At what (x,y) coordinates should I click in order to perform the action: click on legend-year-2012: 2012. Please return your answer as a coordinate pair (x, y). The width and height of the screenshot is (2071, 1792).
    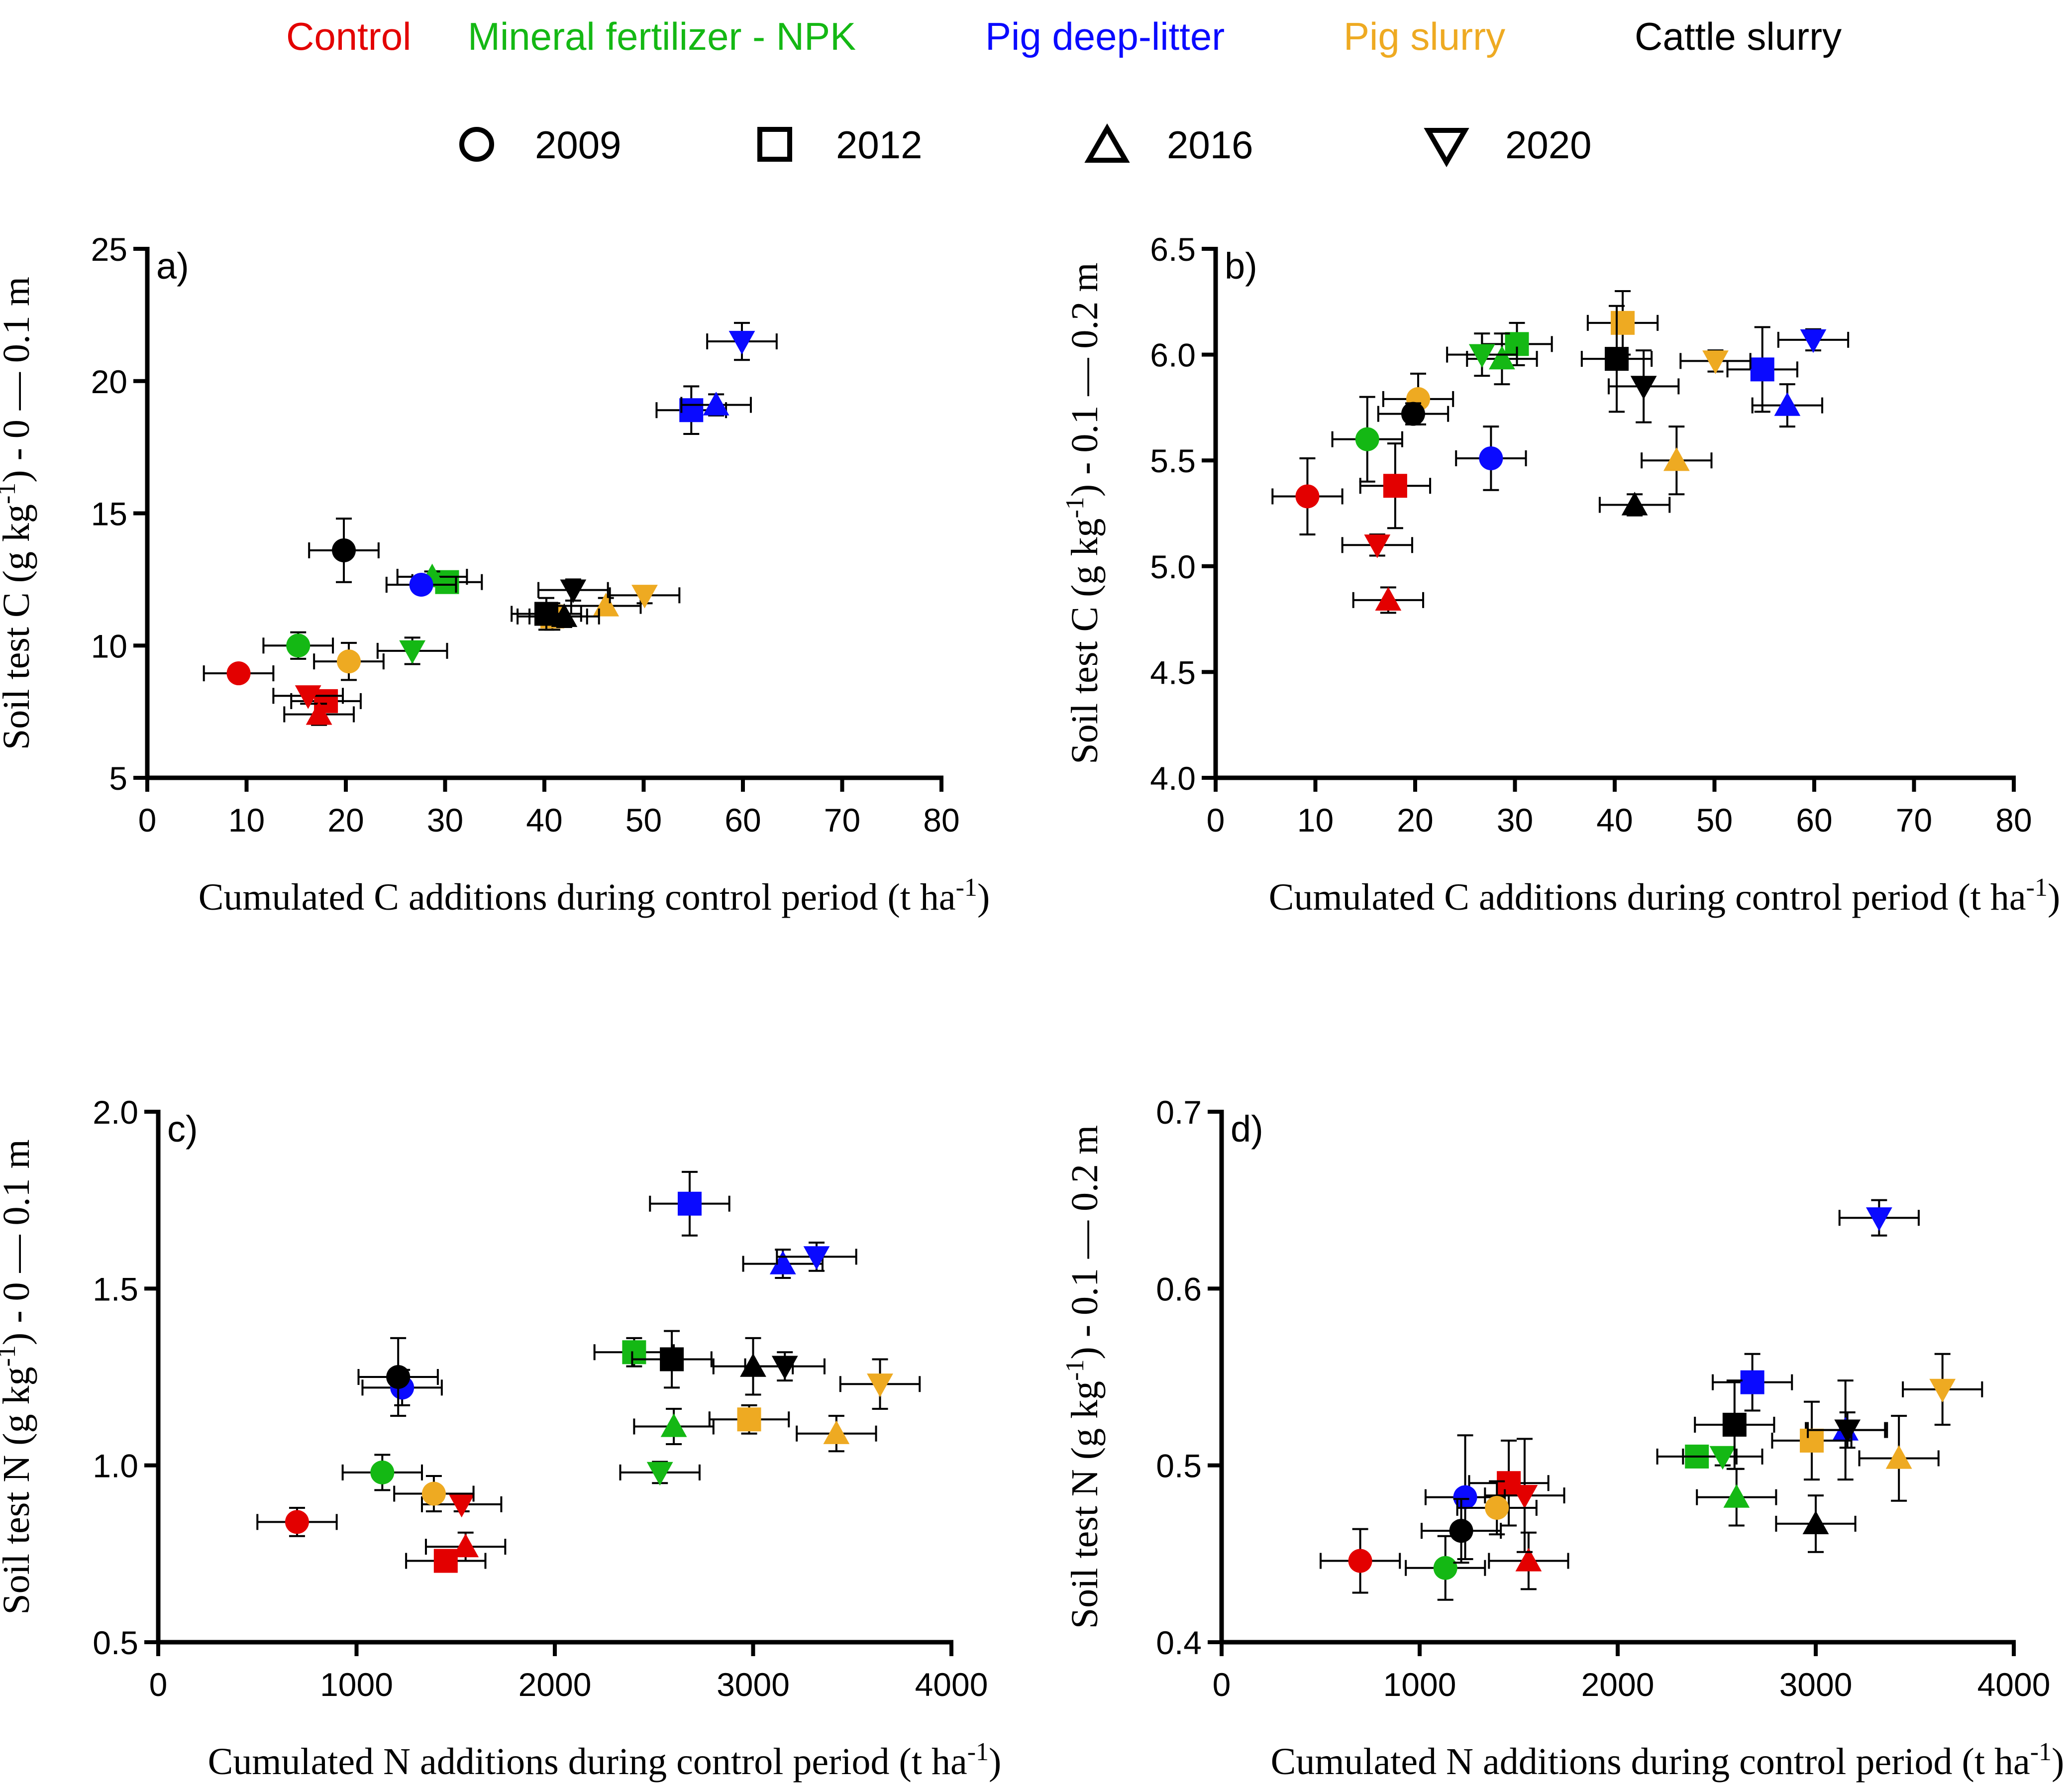
    Looking at the image, I should click on (879, 145).